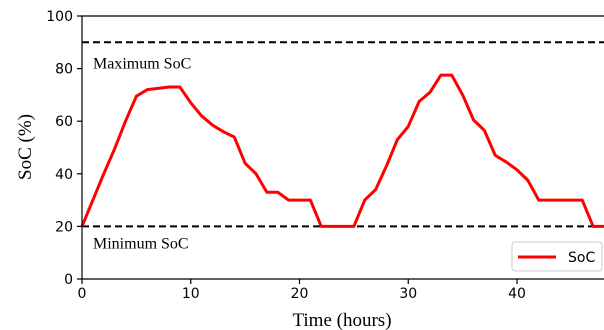 The image size is (604, 330). I want to click on legend-label-soc: SoC, so click(581, 258).